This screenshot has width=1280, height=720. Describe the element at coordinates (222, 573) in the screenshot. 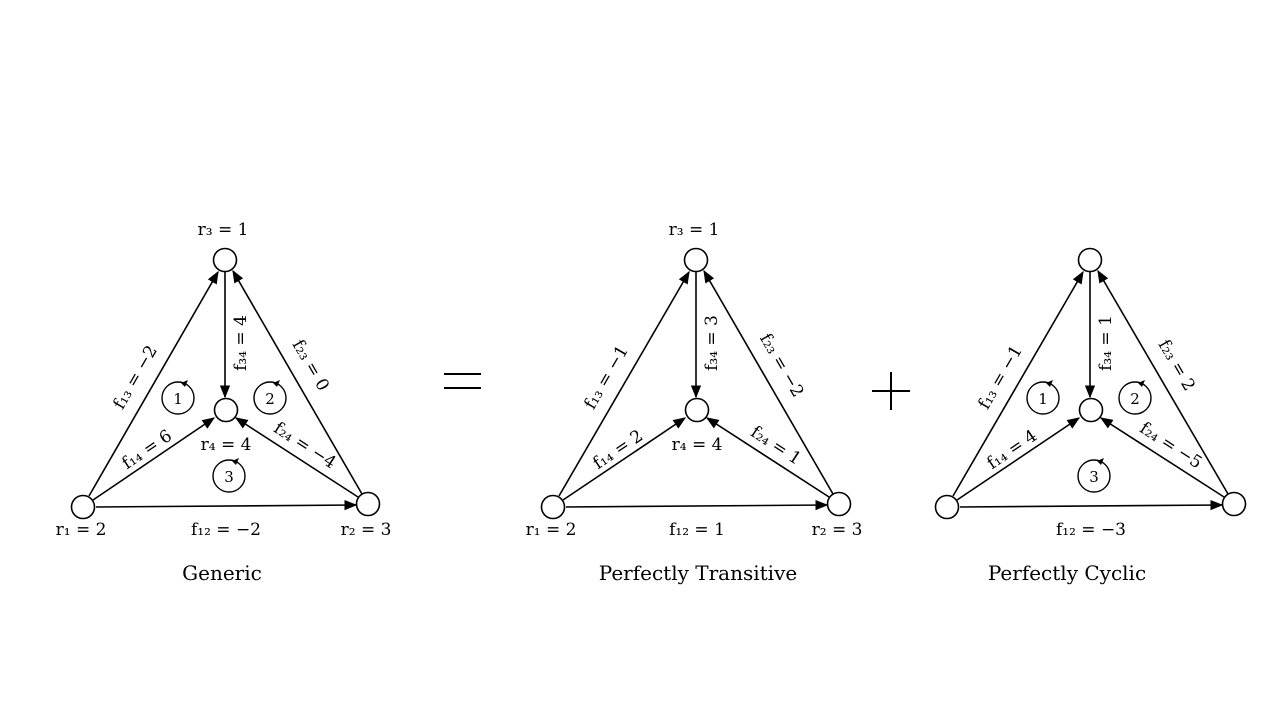

I see `panel-title-generic: Generic` at that location.